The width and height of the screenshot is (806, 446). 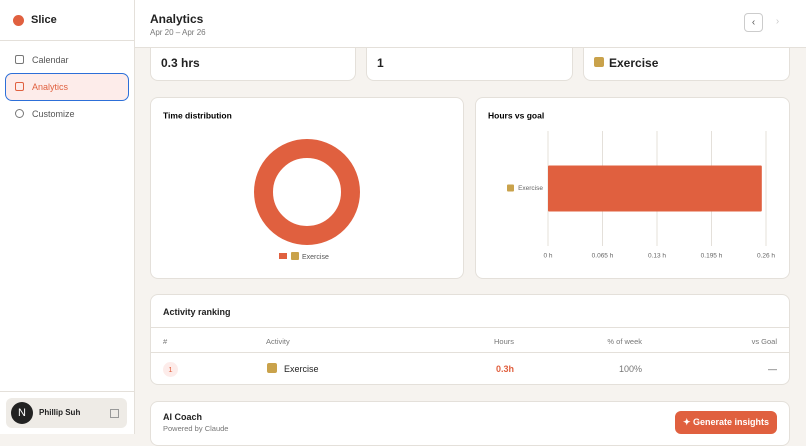 What do you see at coordinates (197, 115) in the screenshot?
I see `chart-title: Time distribution` at bounding box center [197, 115].